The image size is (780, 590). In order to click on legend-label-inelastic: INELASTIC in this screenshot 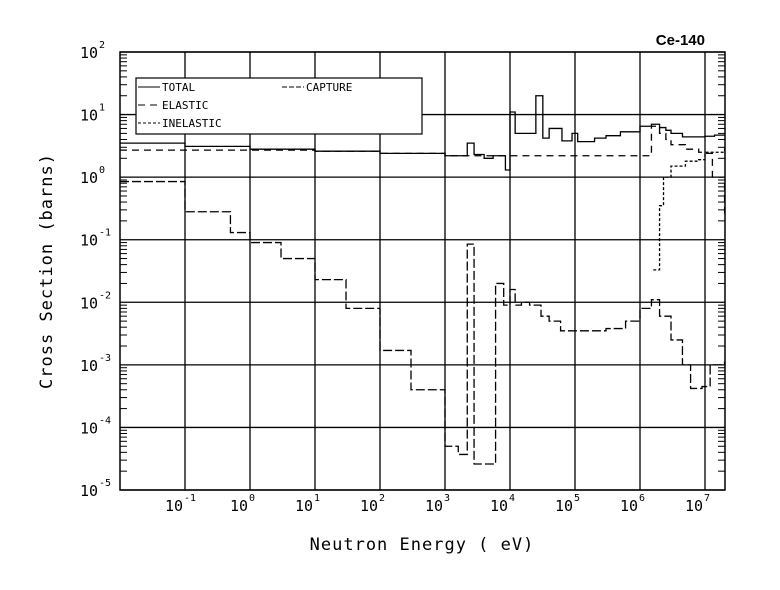, I will do `click(192, 123)`.